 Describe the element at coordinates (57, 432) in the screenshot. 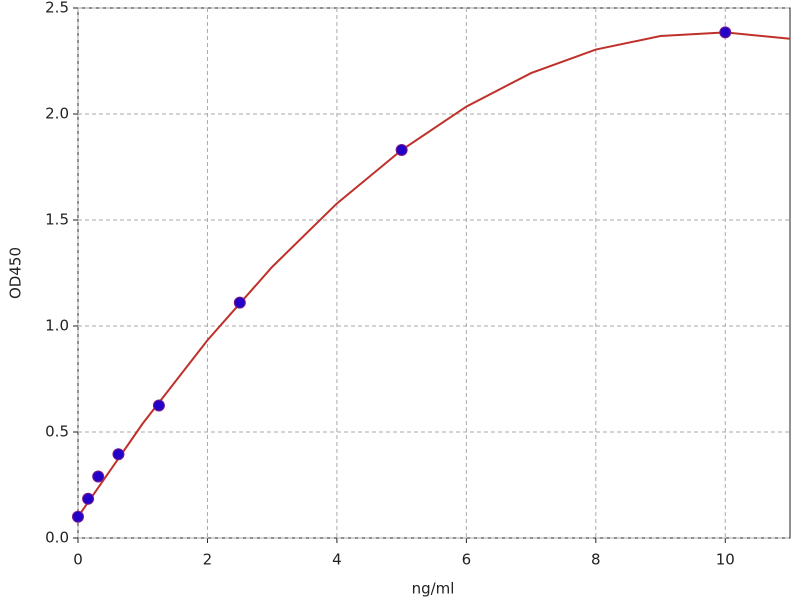

I see `y-tick-label: 0.5` at that location.